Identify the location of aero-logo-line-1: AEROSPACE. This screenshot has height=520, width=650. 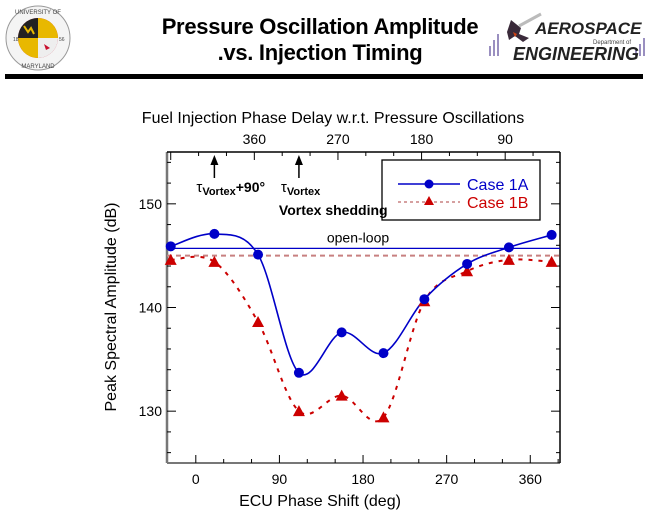
(588, 28).